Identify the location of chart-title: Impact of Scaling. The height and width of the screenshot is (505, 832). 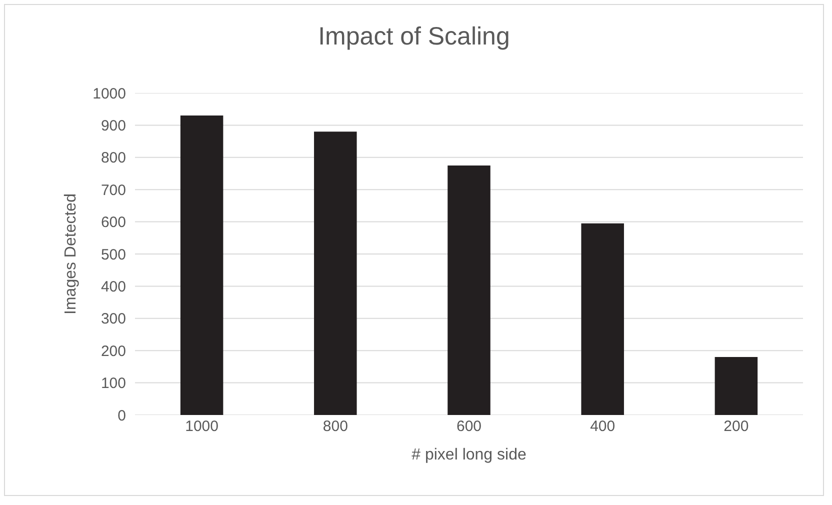
(414, 36).